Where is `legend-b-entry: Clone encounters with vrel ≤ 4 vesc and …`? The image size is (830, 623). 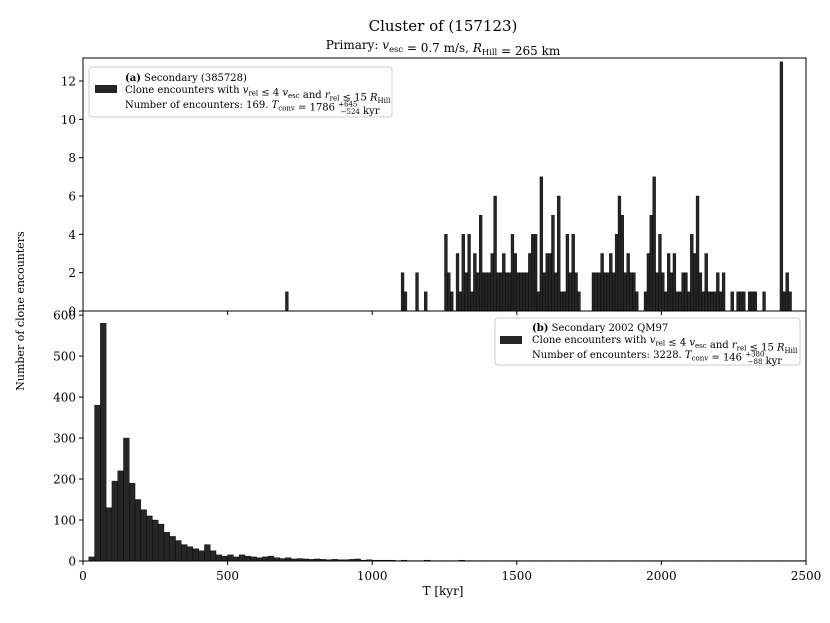
legend-b-entry: Clone encounters with vrel ≤ 4 vesc and … is located at coordinates (665, 345).